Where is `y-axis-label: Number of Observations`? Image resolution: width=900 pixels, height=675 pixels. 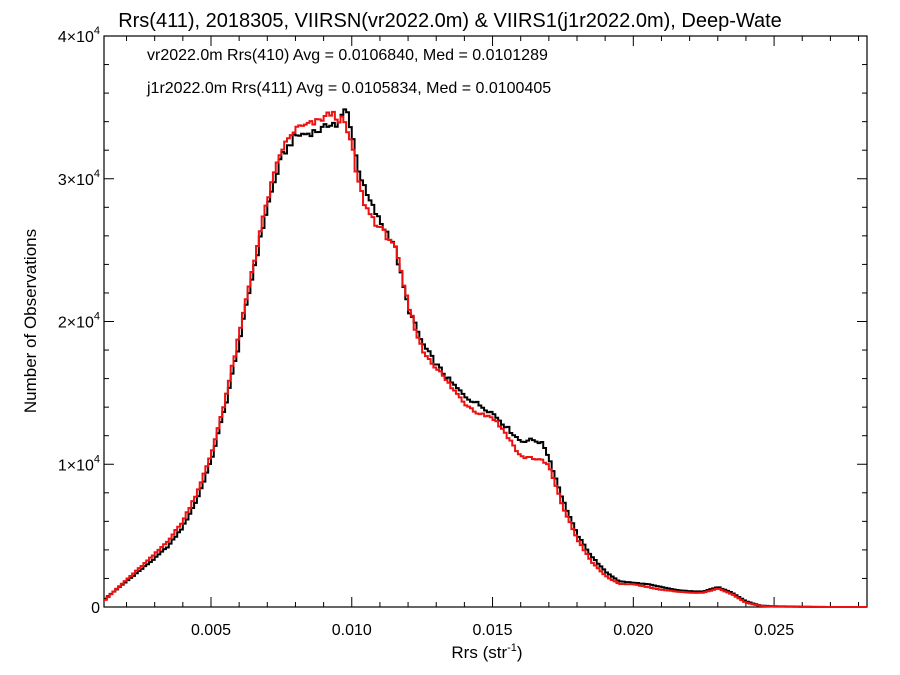
y-axis-label: Number of Observations is located at coordinates (30, 321).